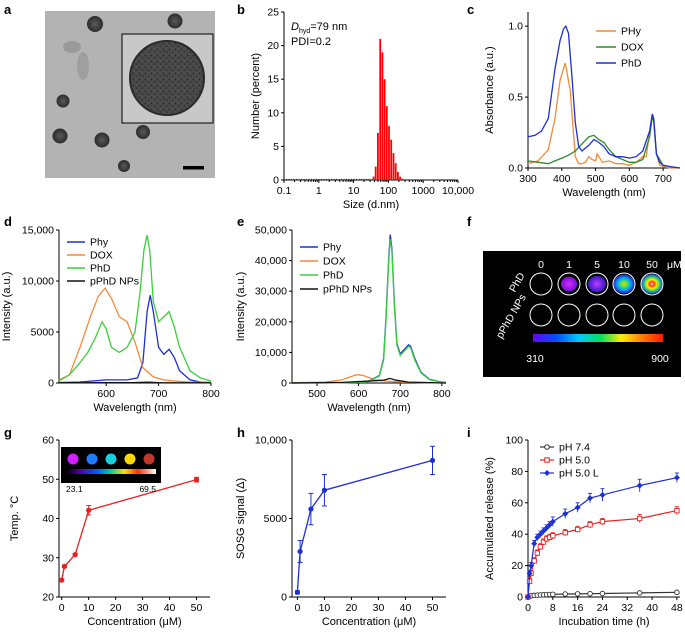  Describe the element at coordinates (371, 205) in the screenshot. I see `panel-b-x-label: Size (d.nm)` at that location.